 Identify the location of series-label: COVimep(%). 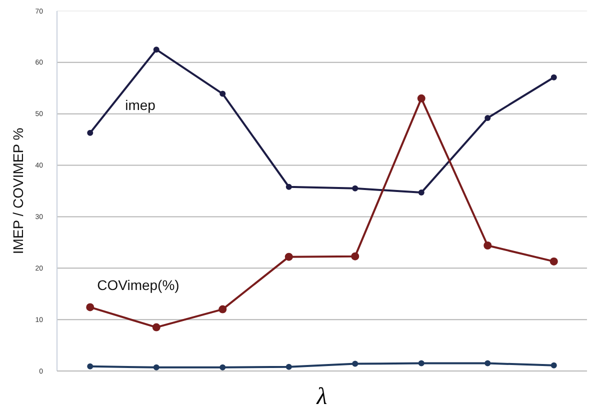
(138, 285).